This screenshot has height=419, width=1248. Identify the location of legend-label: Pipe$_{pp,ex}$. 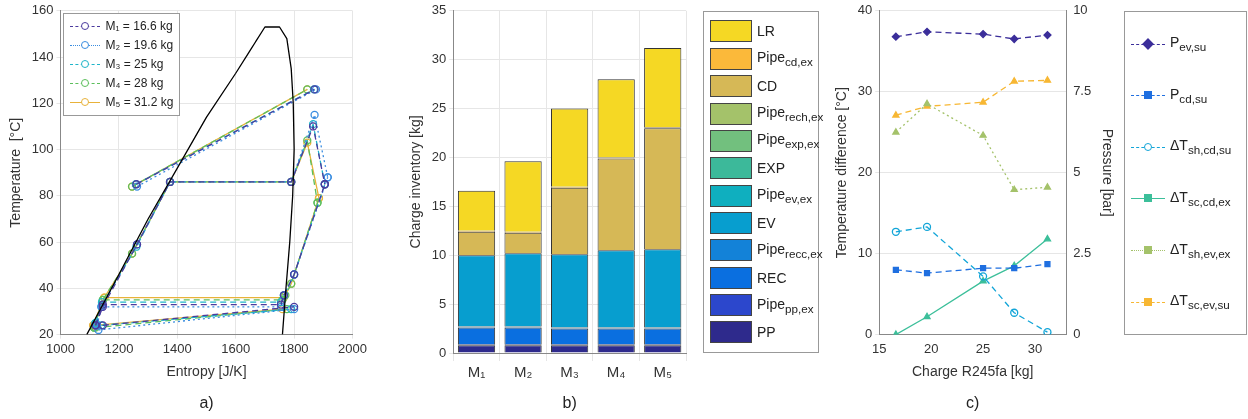
(785, 305).